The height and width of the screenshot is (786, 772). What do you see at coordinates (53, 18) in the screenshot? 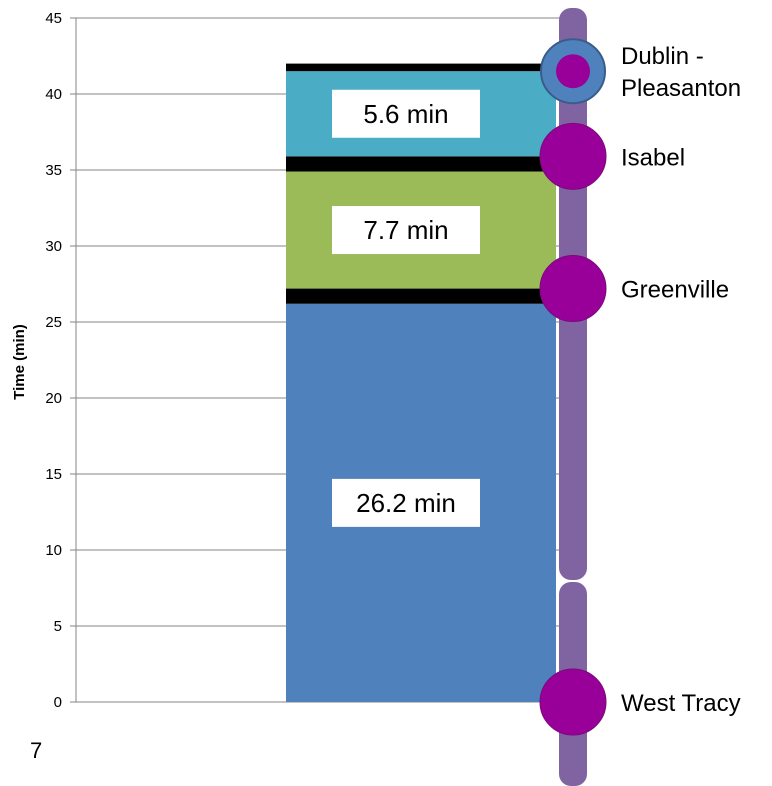
I see `y-tick-label: 45` at bounding box center [53, 18].